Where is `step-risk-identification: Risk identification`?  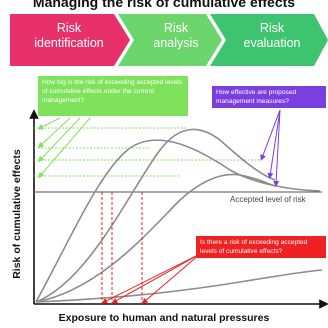
step-risk-identification: Risk identification is located at coordinates (69, 36).